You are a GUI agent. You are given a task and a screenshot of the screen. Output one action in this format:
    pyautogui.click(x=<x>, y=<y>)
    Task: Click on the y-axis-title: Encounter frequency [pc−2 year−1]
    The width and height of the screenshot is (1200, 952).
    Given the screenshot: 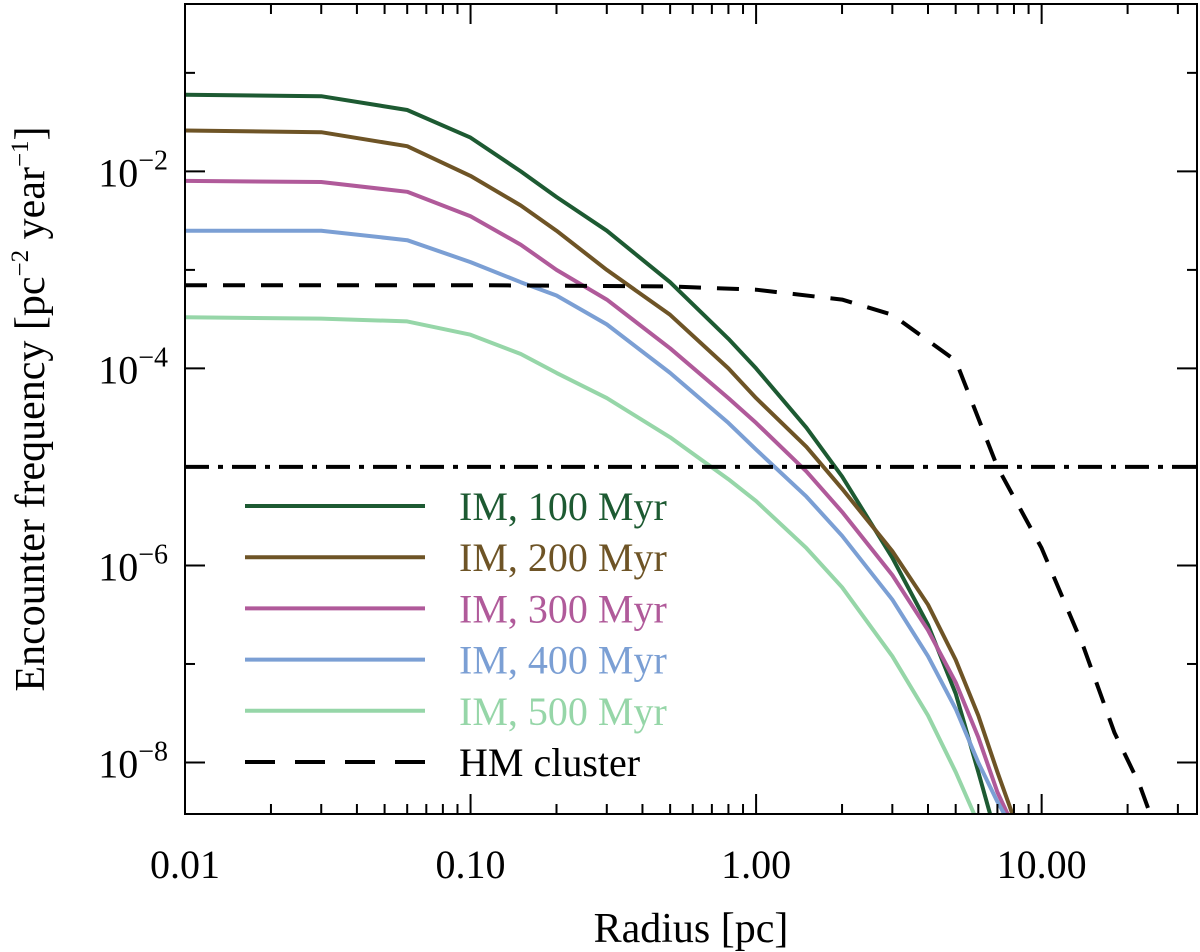 What is the action you would take?
    pyautogui.click(x=30, y=408)
    